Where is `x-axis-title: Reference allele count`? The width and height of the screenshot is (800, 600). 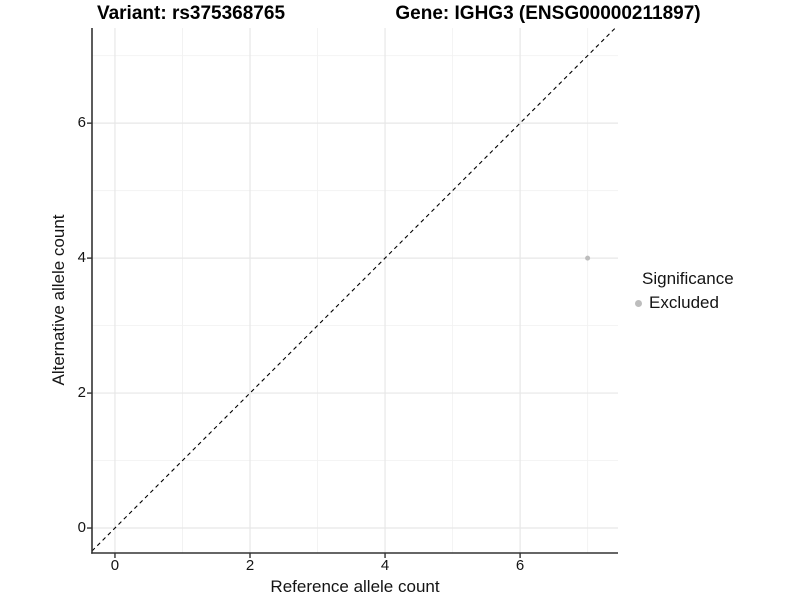
x-axis-title: Reference allele count is located at coordinates (355, 586).